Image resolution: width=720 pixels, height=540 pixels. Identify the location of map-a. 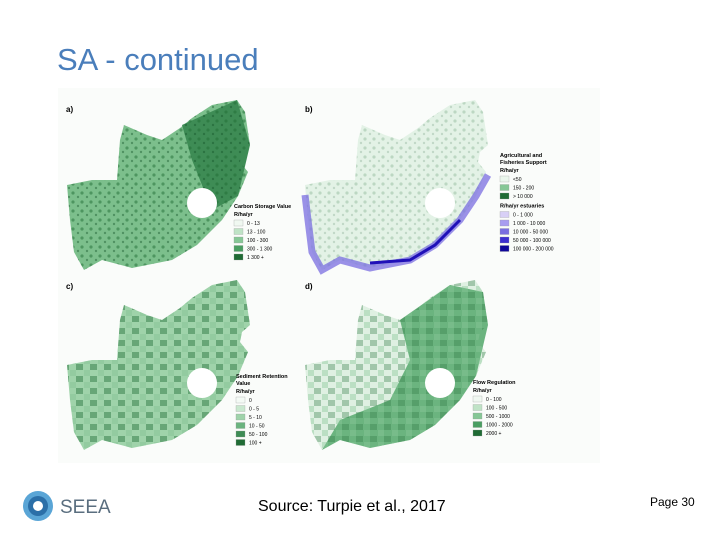
(158, 185).